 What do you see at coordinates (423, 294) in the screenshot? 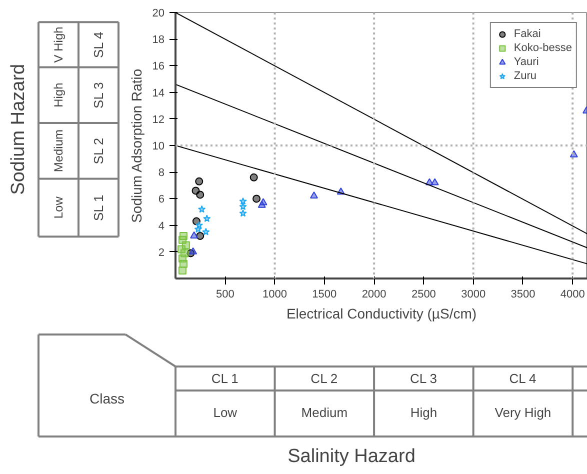
I see `x-tick-label: 2500` at bounding box center [423, 294].